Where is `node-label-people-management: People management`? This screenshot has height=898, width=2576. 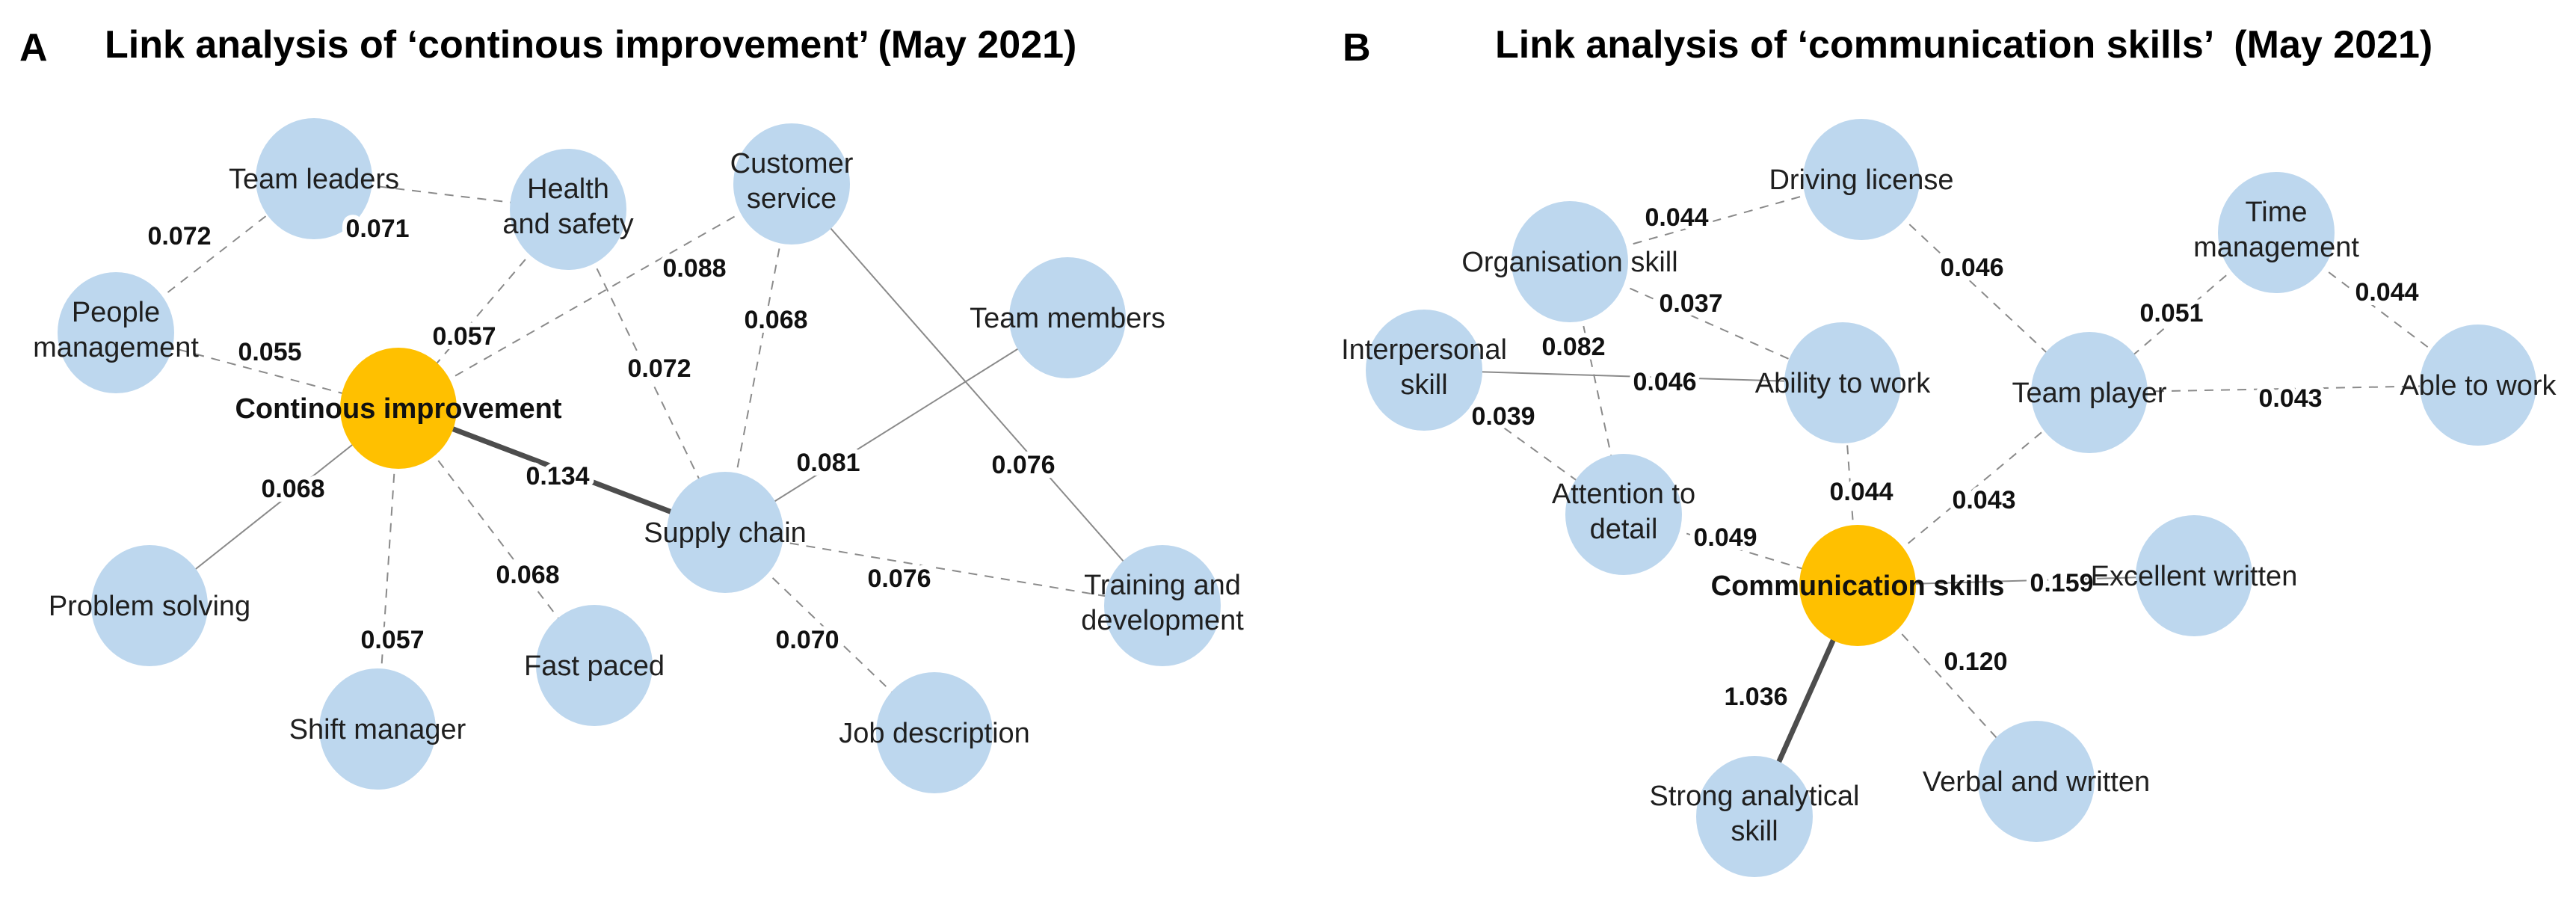
node-label-people-management: People management is located at coordinates (116, 330).